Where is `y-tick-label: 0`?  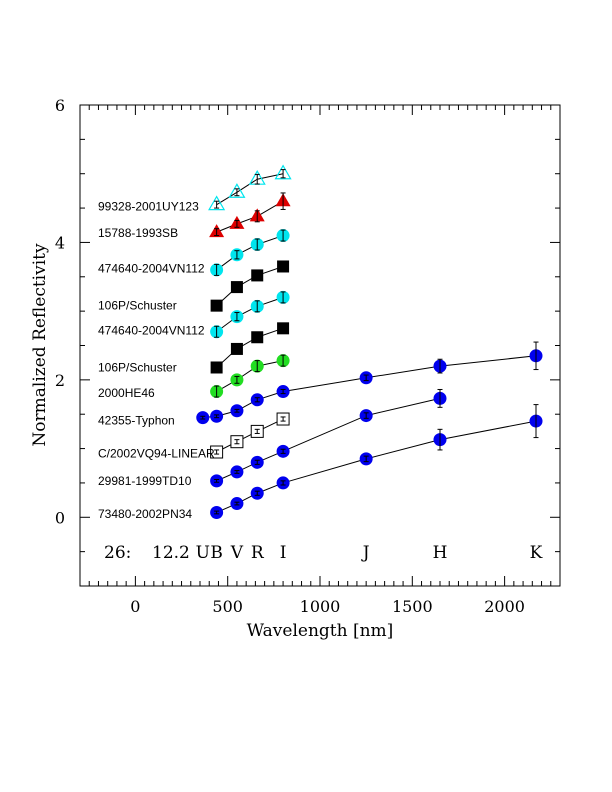 y-tick-label: 0 is located at coordinates (60, 517).